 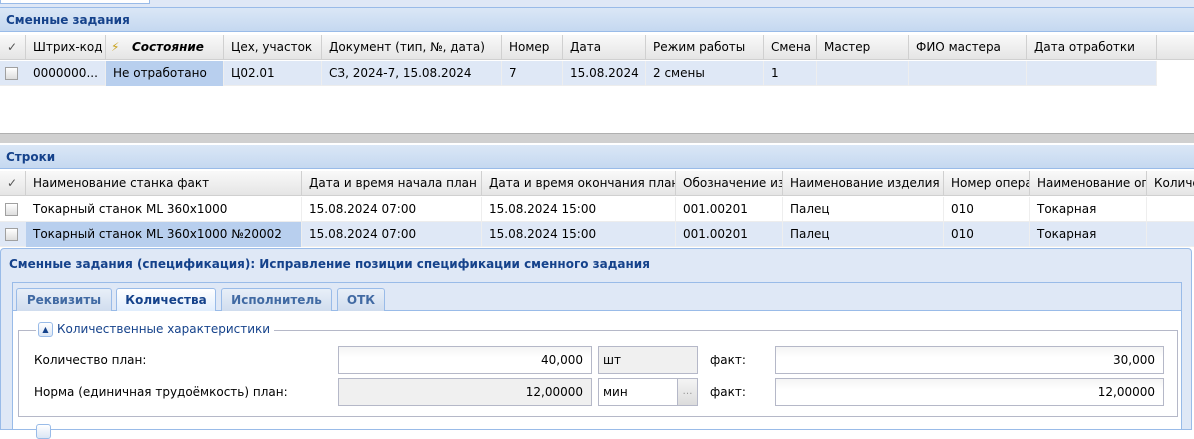 I want to click on norm-fact-label: факт:, so click(x=728, y=392).